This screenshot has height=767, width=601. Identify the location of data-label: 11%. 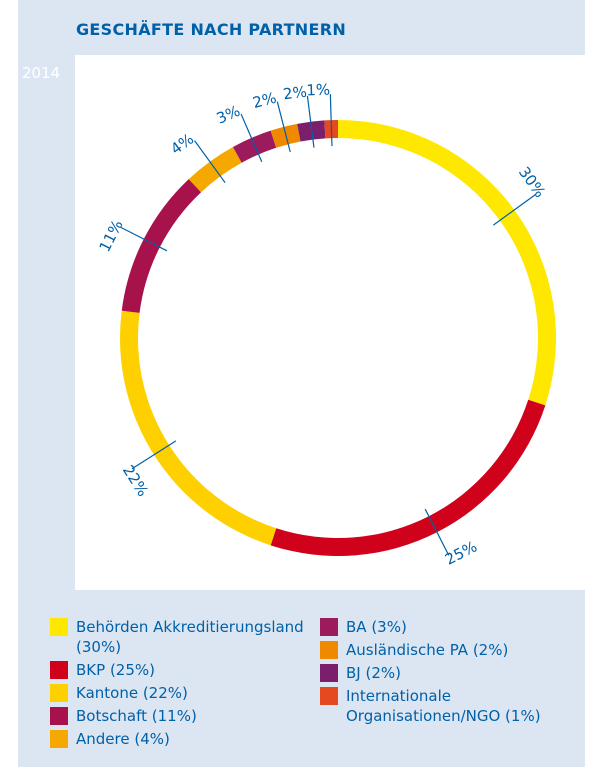
(111, 236).